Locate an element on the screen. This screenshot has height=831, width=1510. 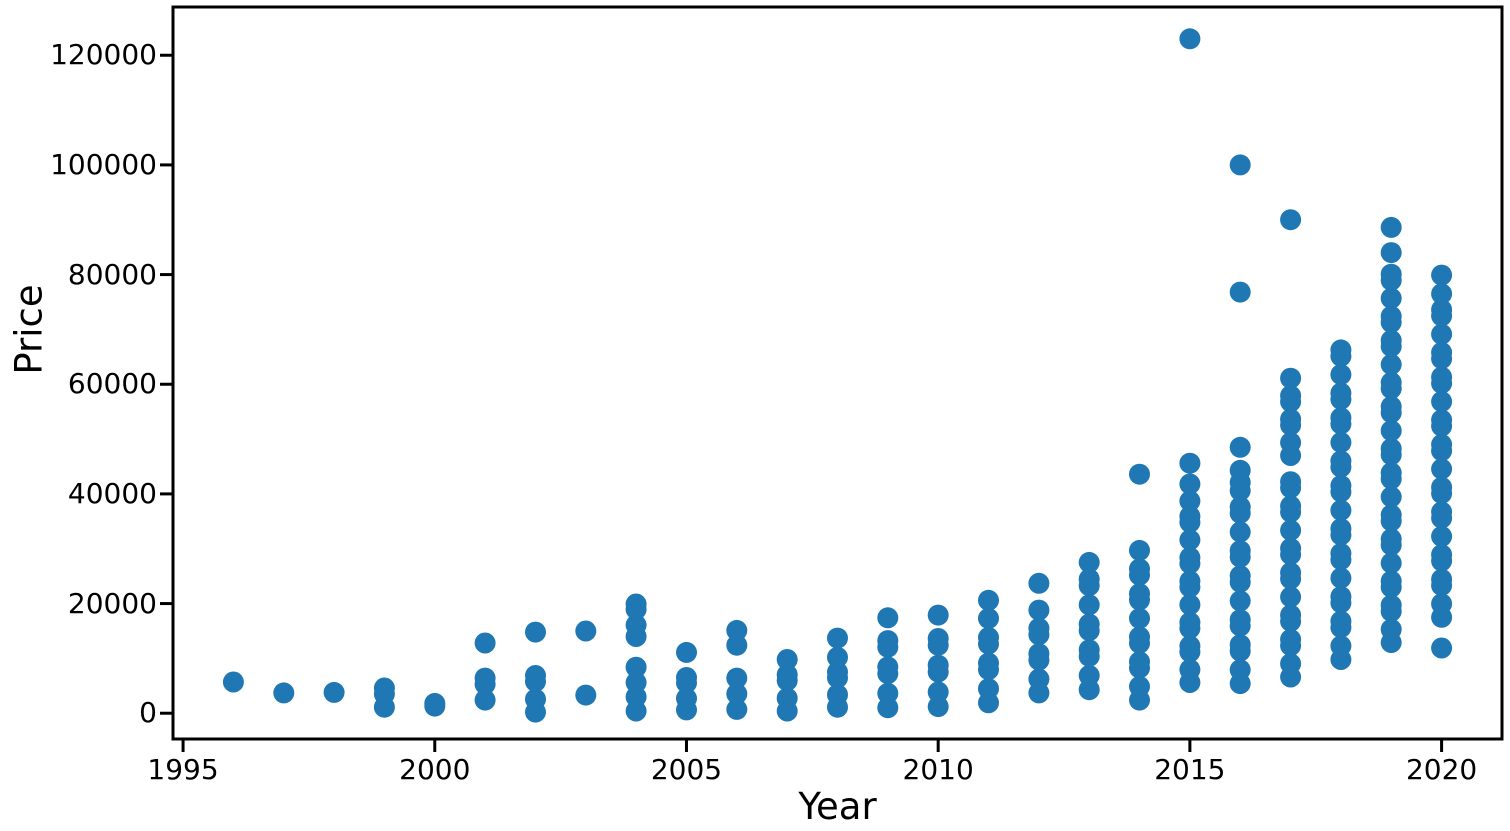
x-tick-label: 2000 is located at coordinates (435, 769).